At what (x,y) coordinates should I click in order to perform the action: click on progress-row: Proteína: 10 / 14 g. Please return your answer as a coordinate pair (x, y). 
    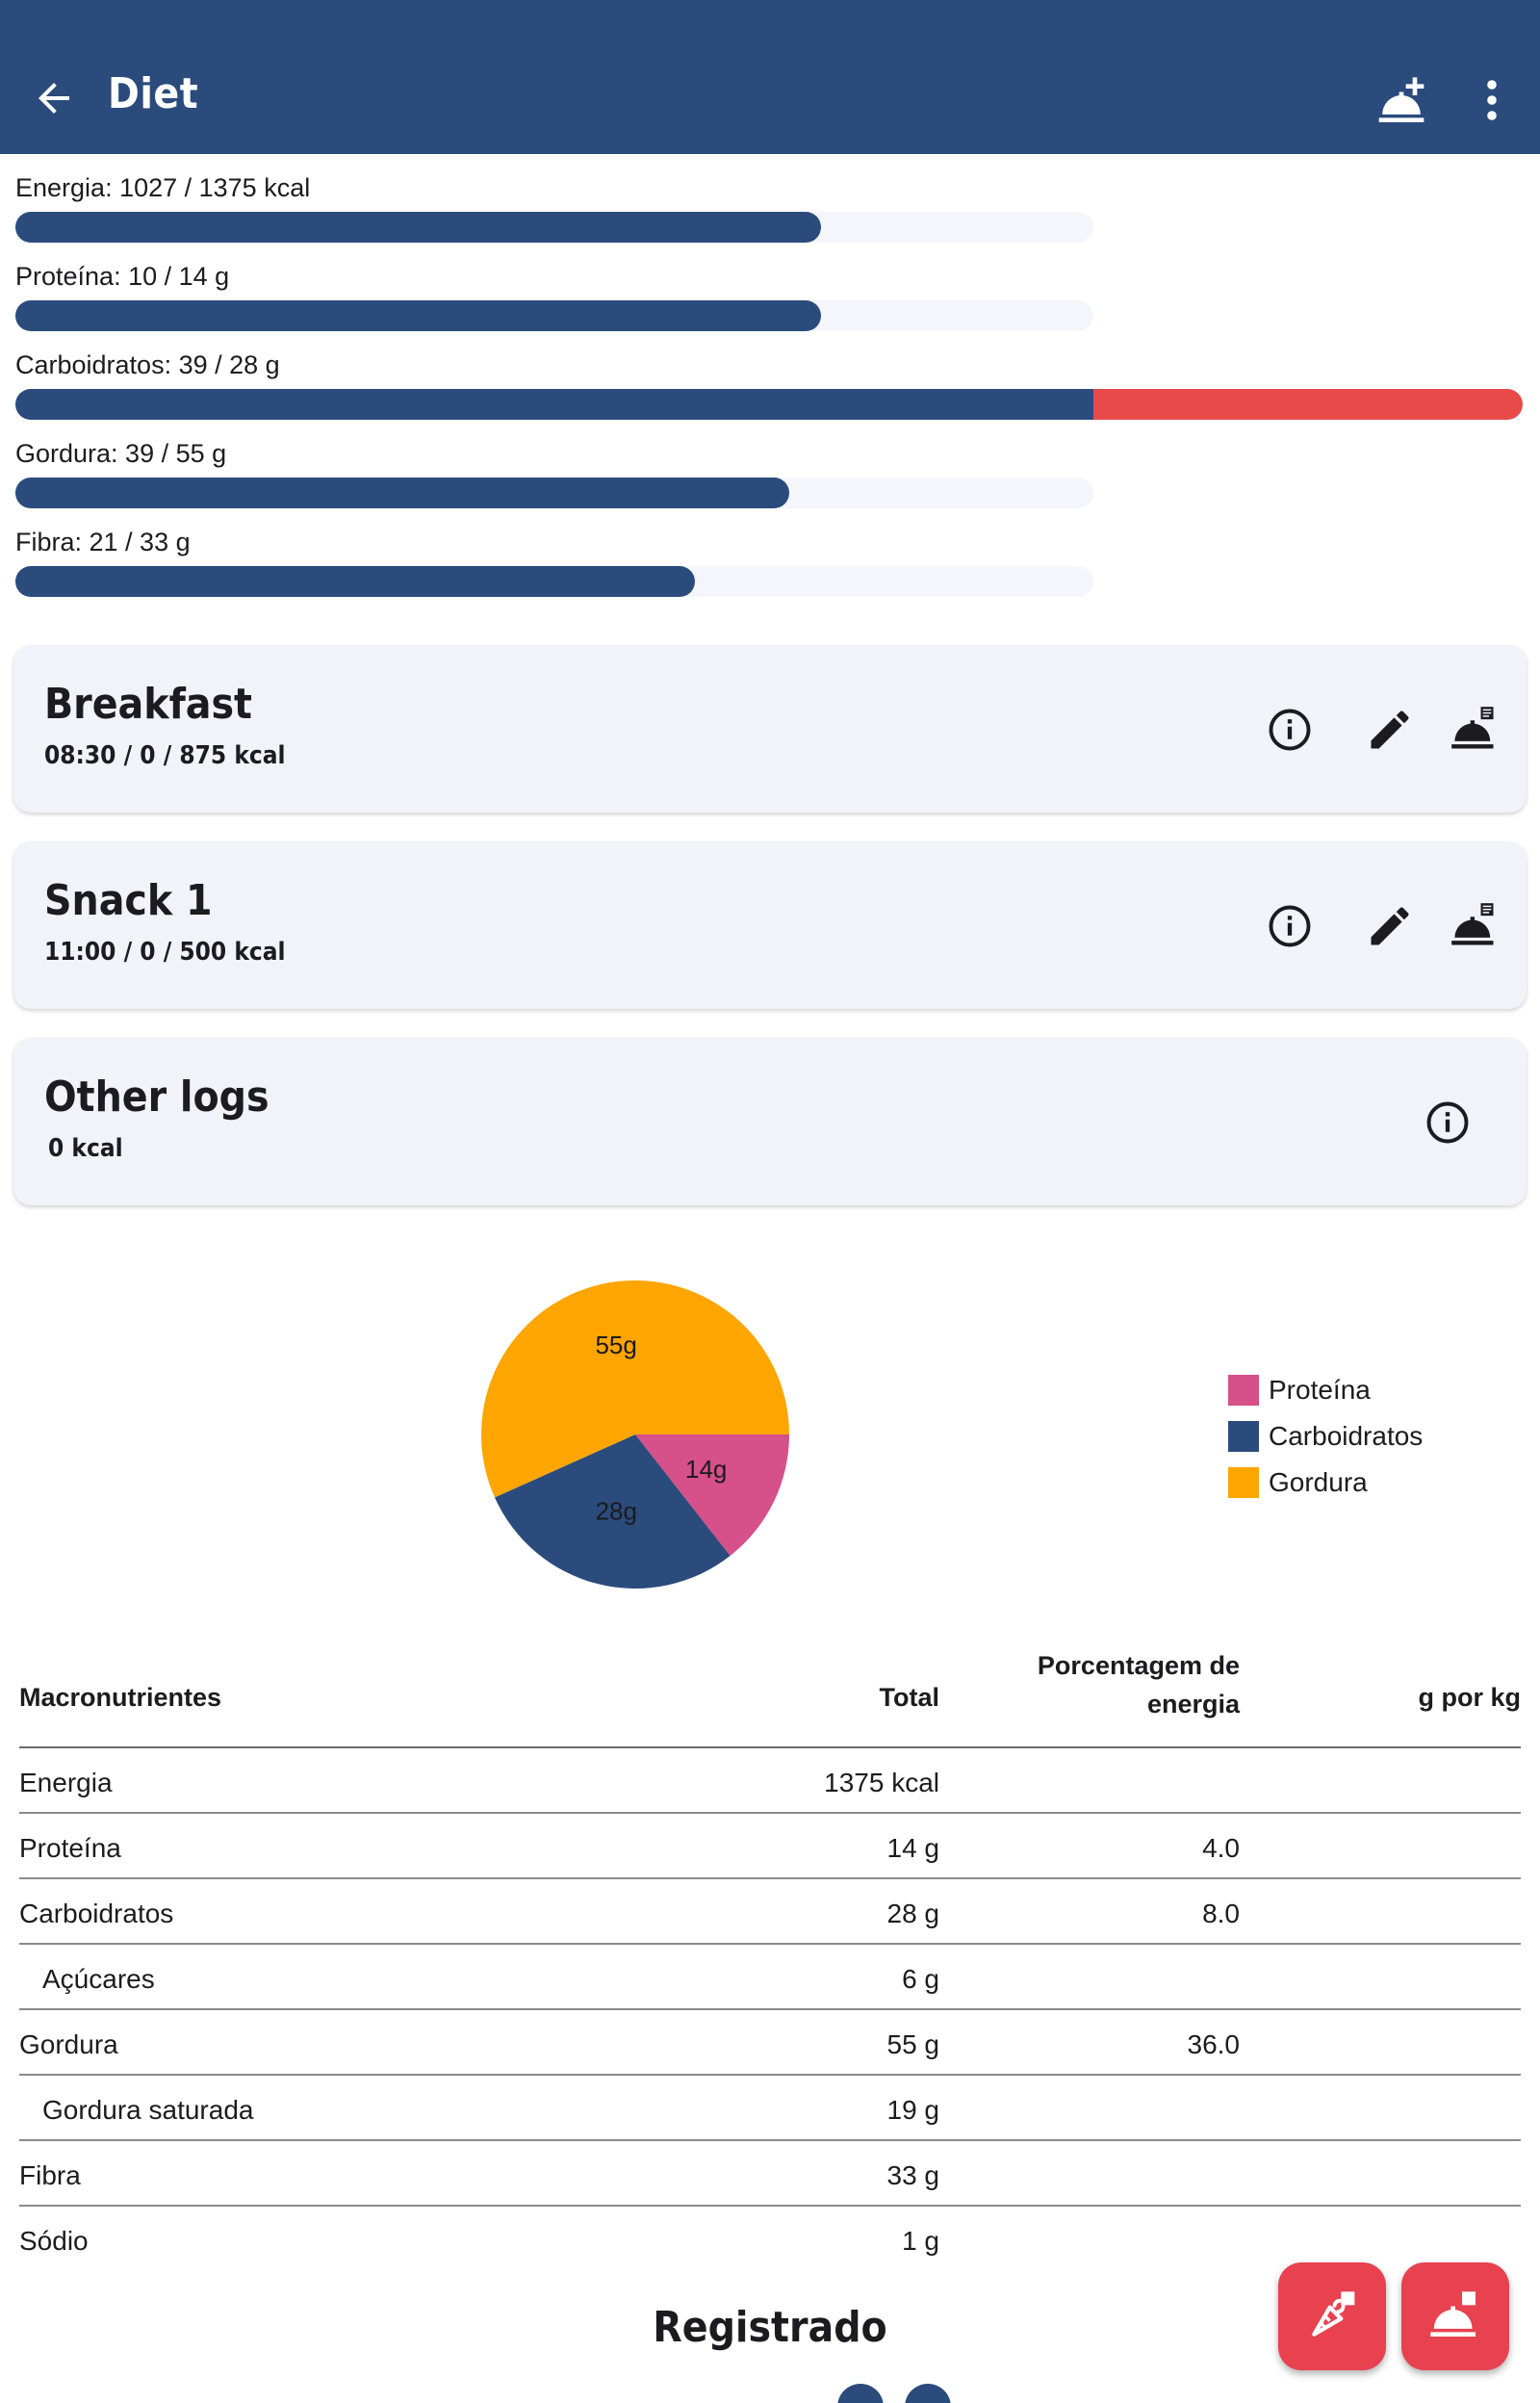
    Looking at the image, I should click on (775, 302).